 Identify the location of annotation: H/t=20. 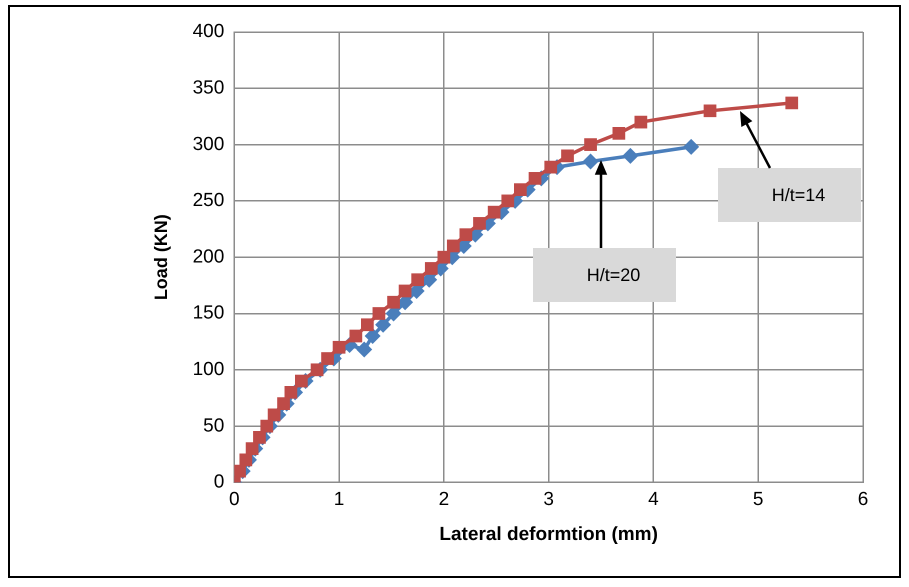
(613, 275).